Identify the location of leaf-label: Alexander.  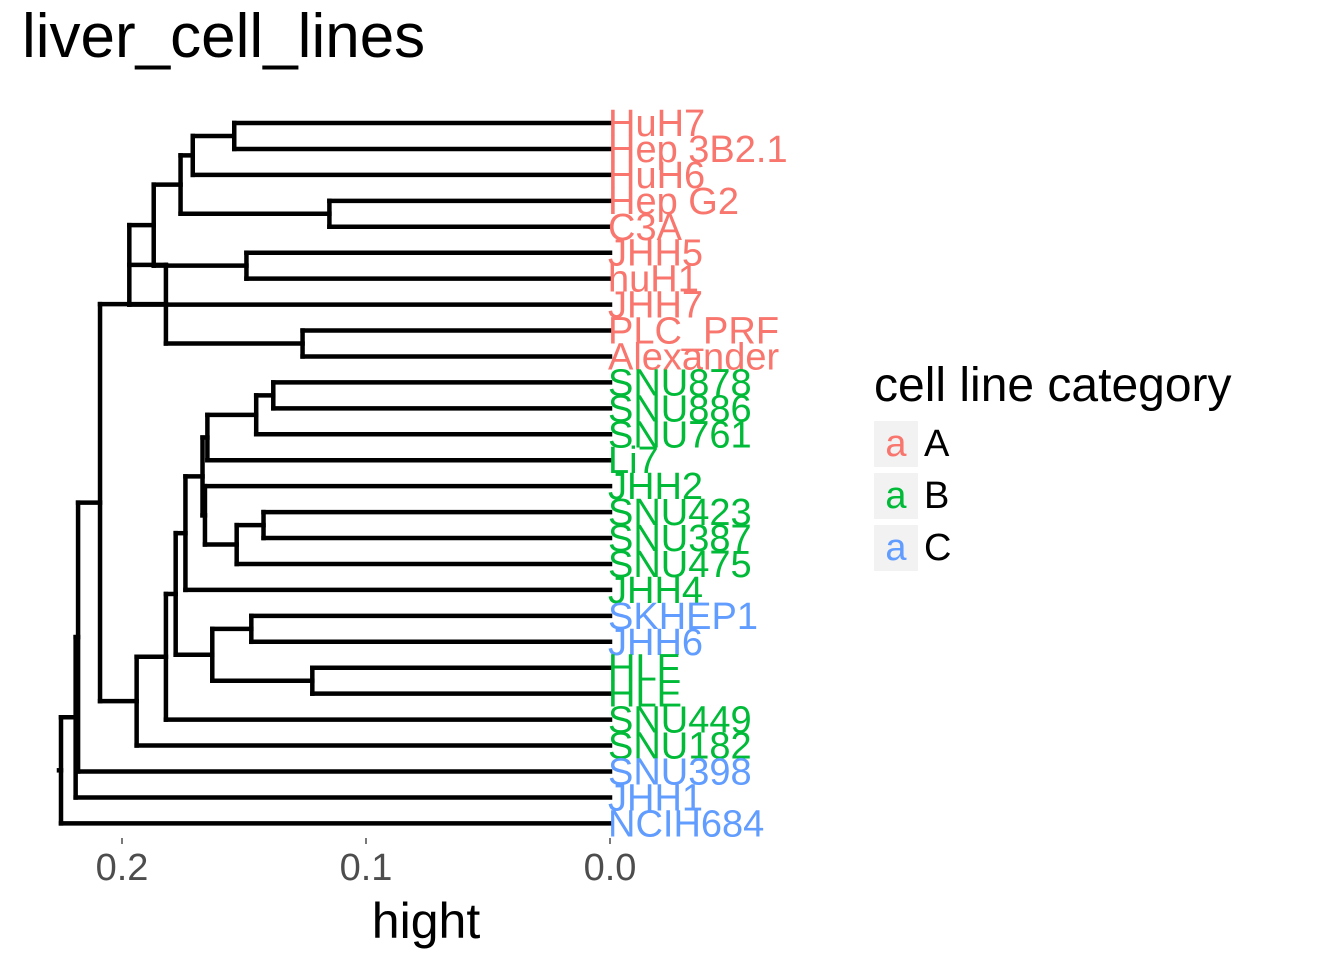
(693, 357).